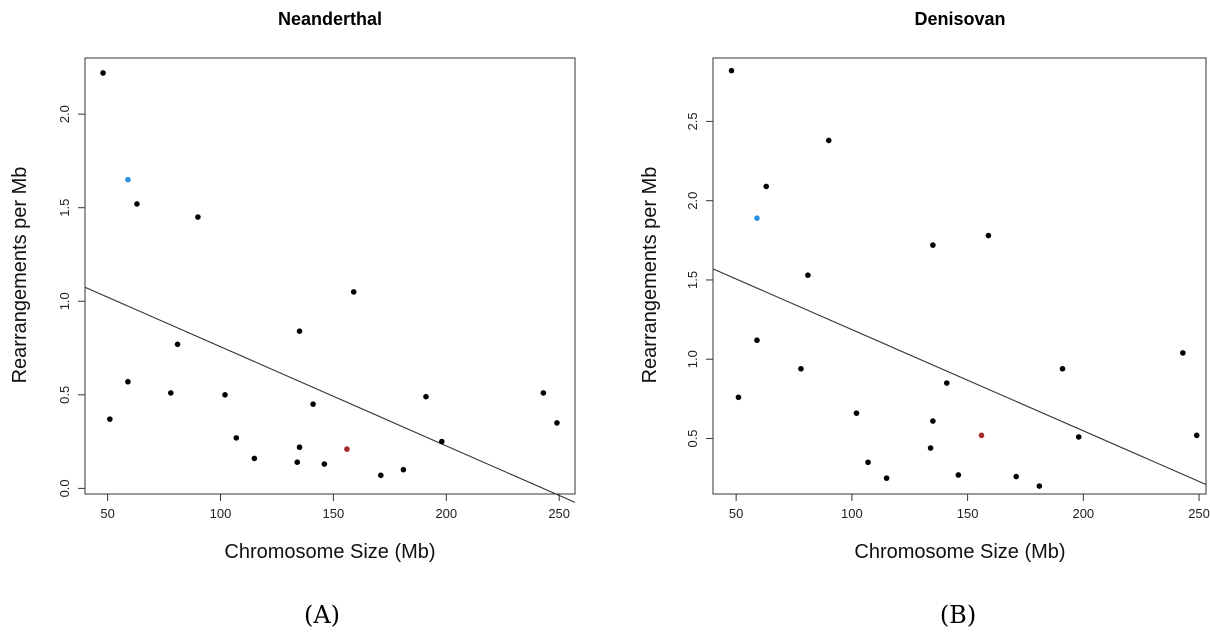 This screenshot has height=635, width=1210. Describe the element at coordinates (330, 19) in the screenshot. I see `chart-title: Neanderthal` at that location.